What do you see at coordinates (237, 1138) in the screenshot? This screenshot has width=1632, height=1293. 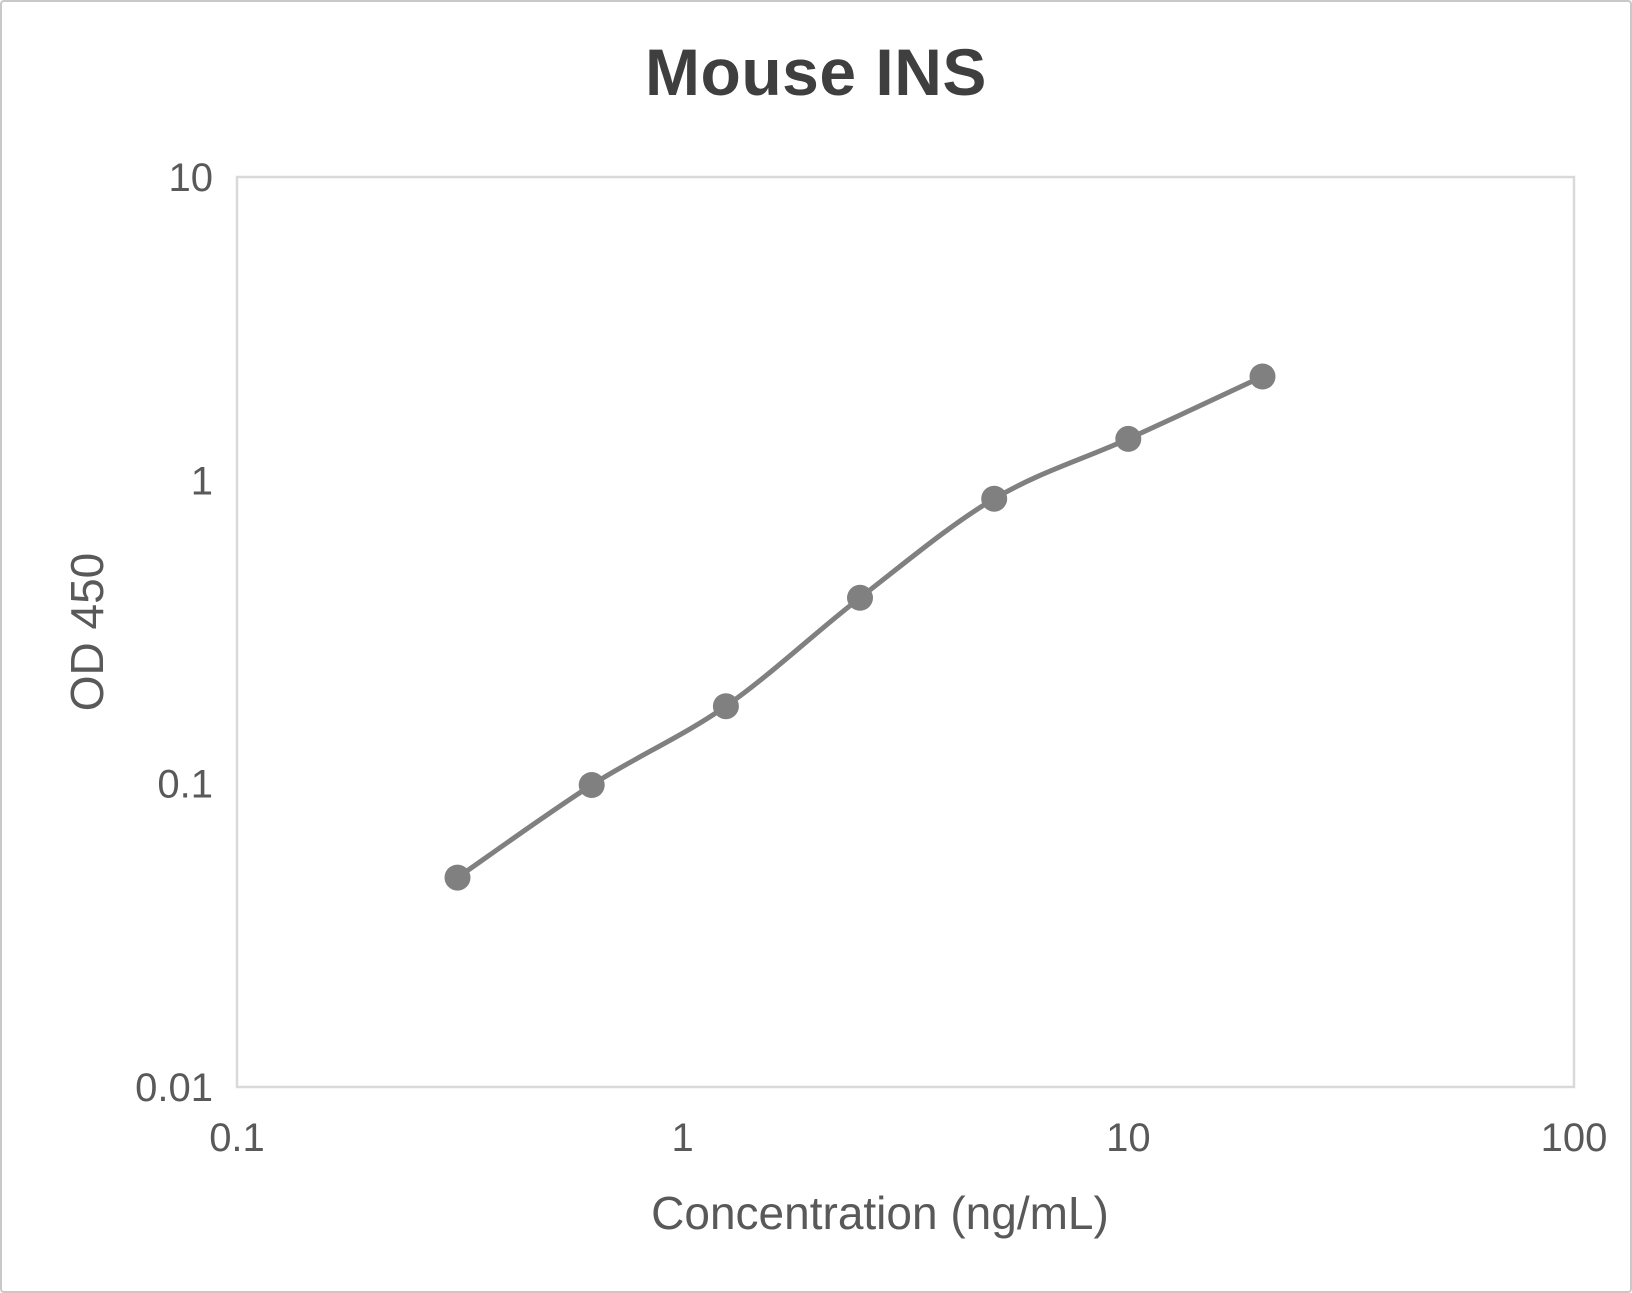 I see `x-tick-label: 0.1` at bounding box center [237, 1138].